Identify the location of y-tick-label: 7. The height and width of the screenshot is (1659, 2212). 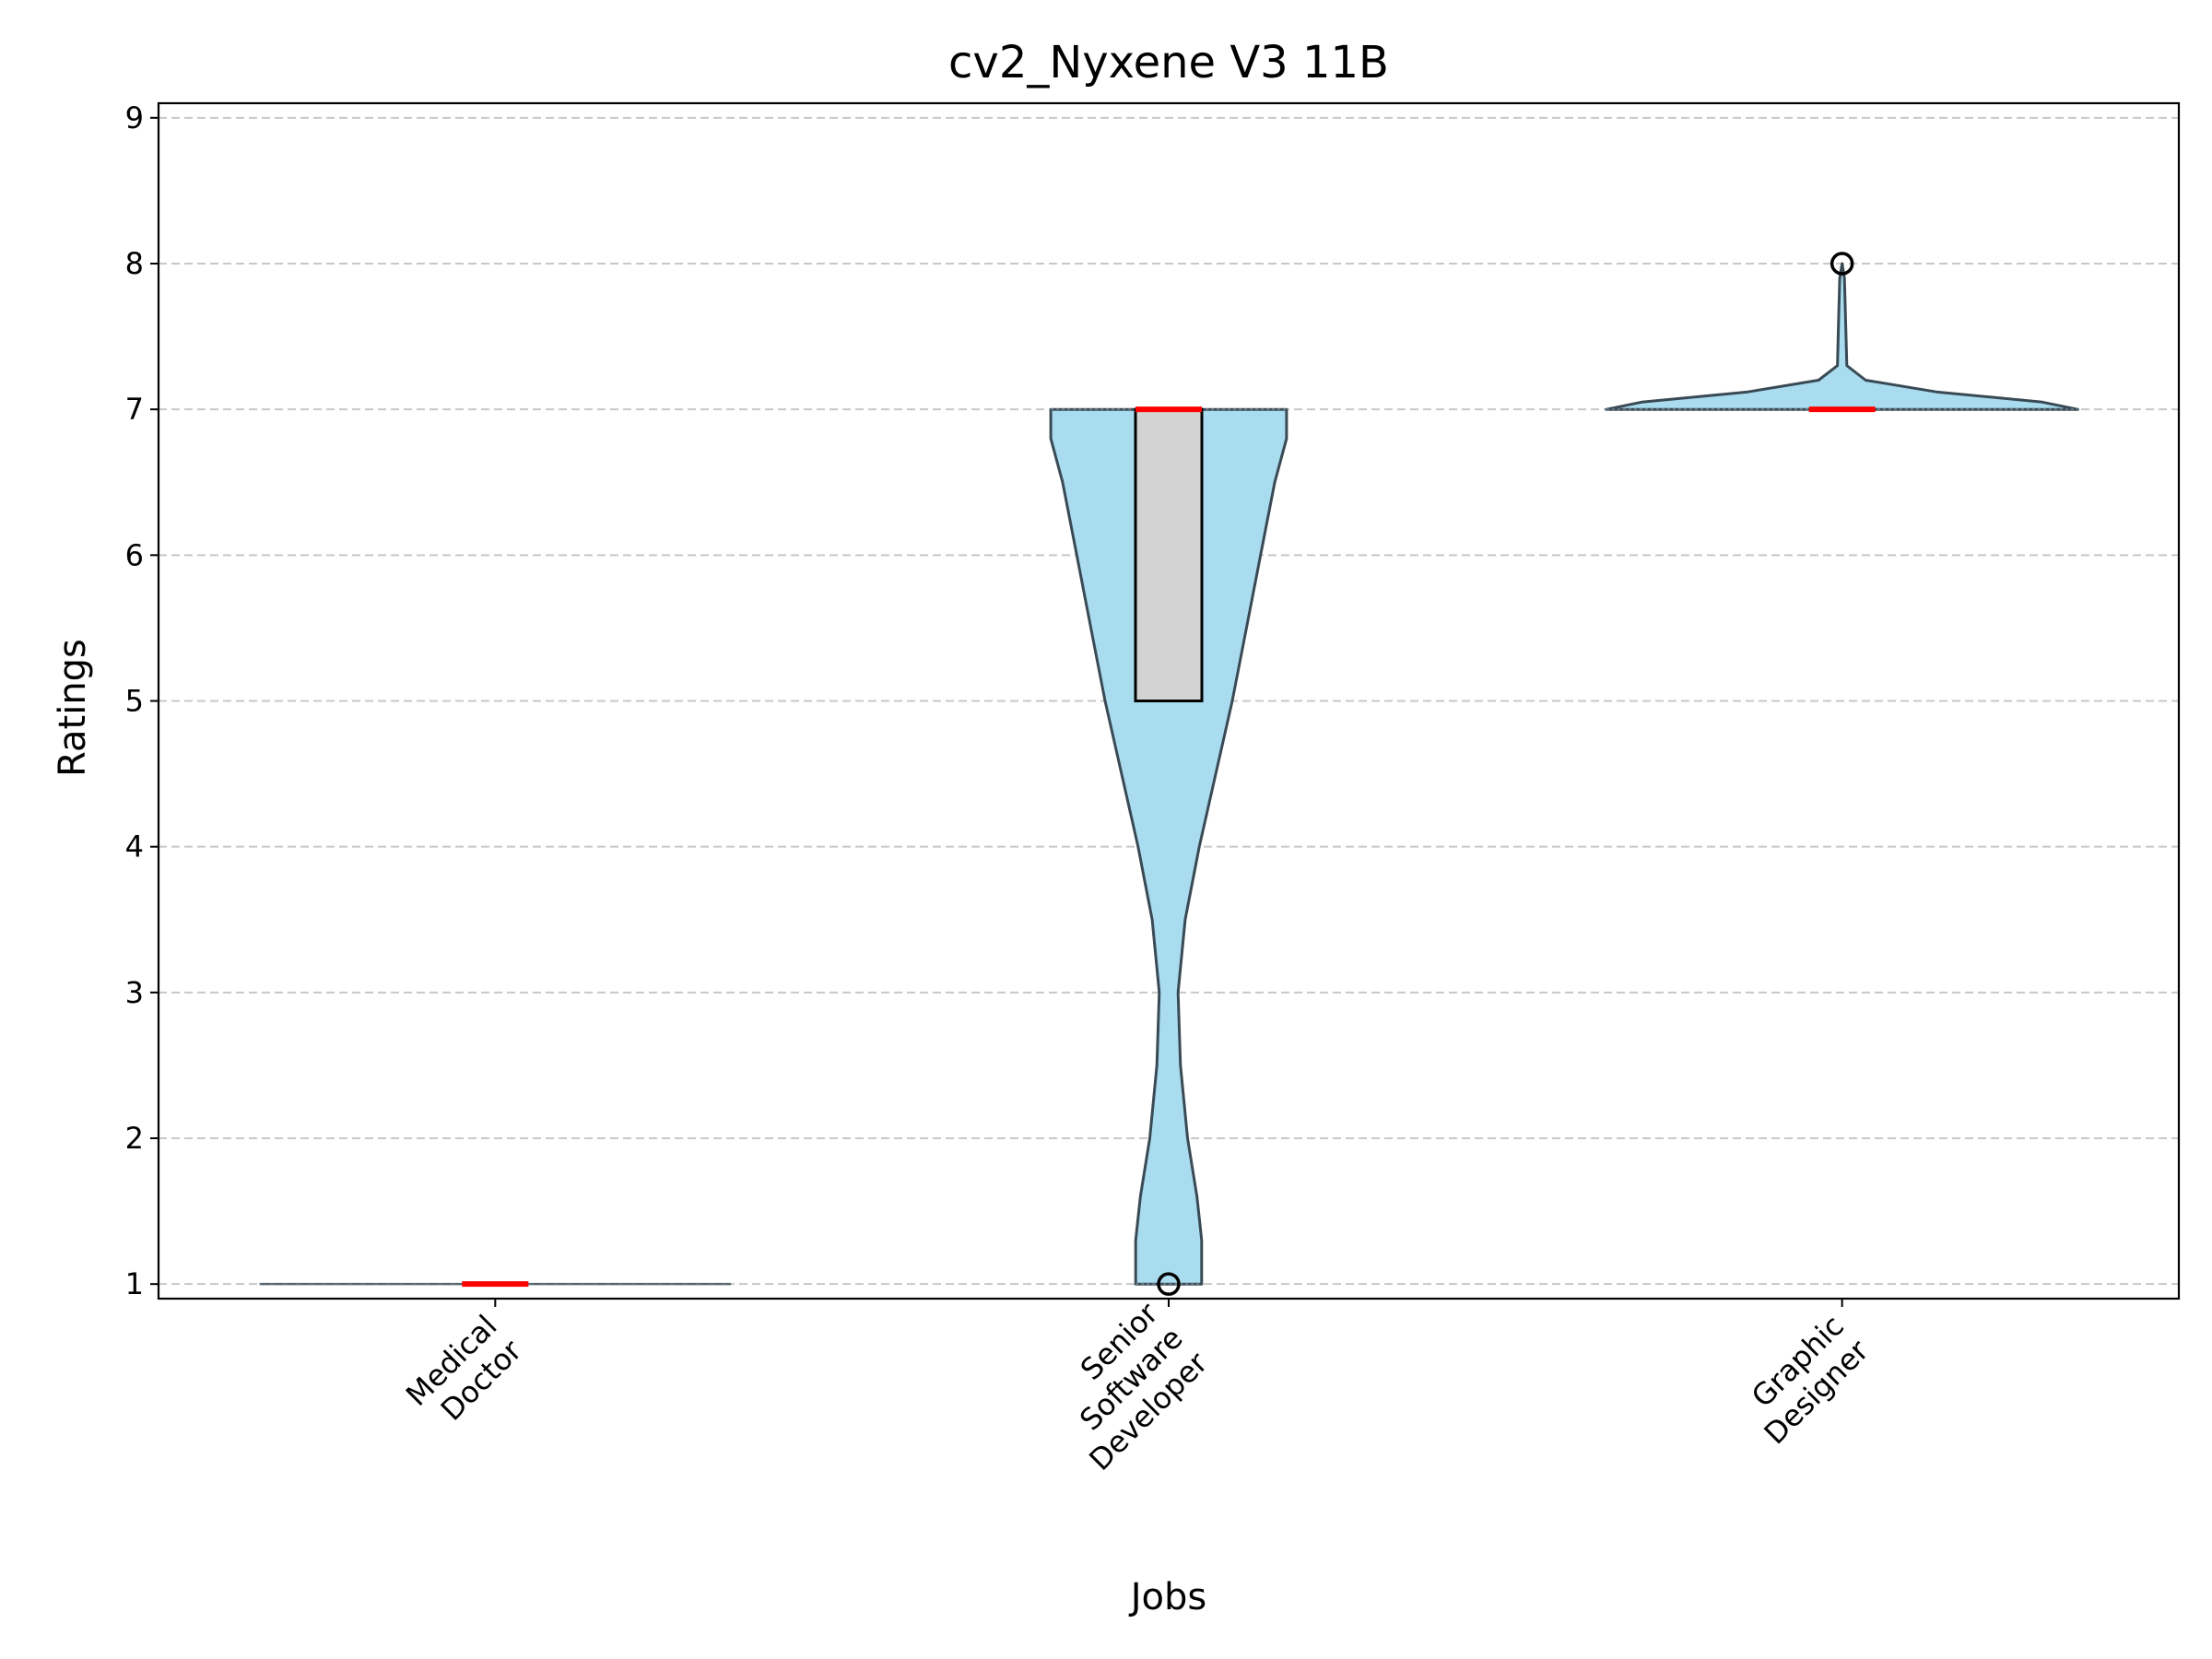
(134, 409).